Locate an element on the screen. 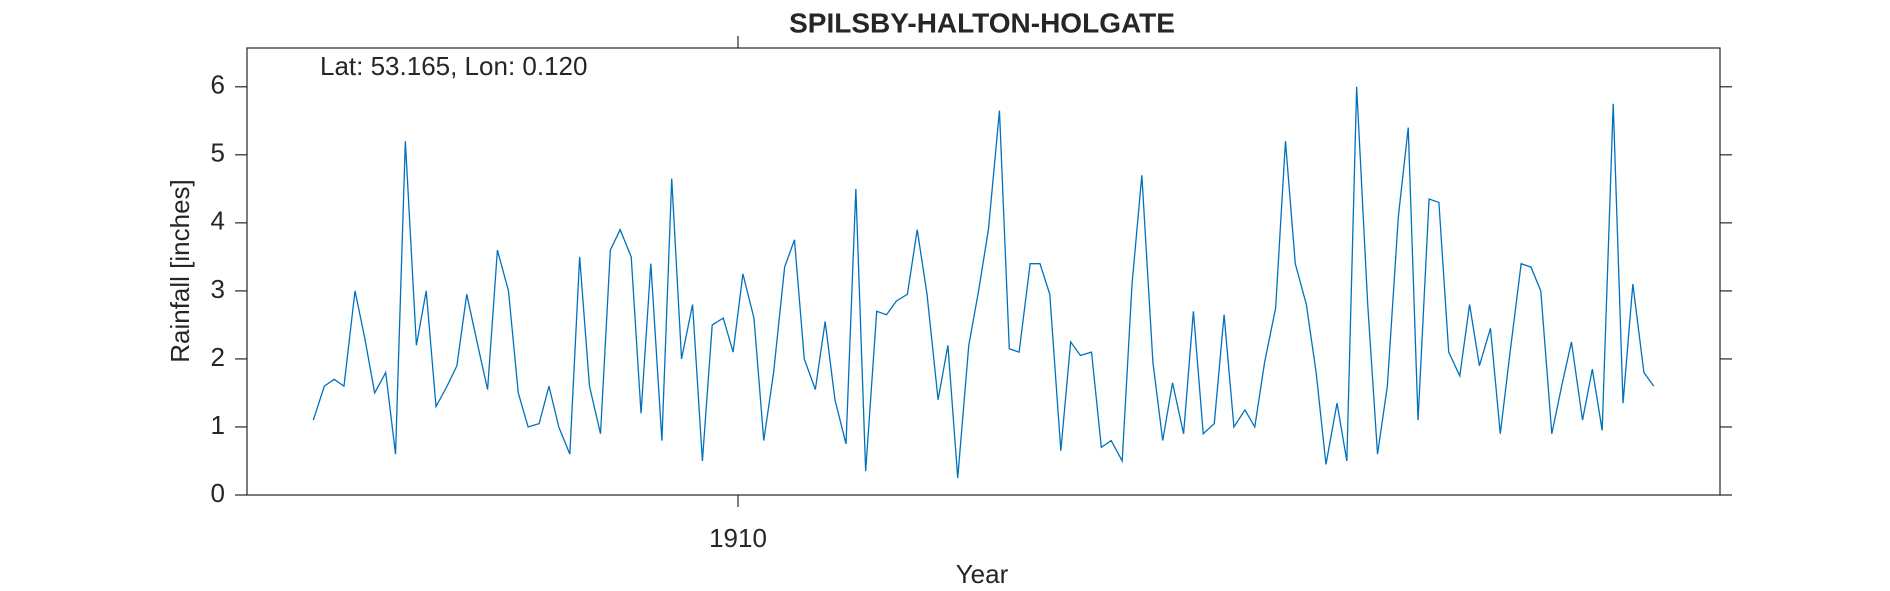 This screenshot has height=591, width=1890. y-tick-label: 4 is located at coordinates (218, 221).